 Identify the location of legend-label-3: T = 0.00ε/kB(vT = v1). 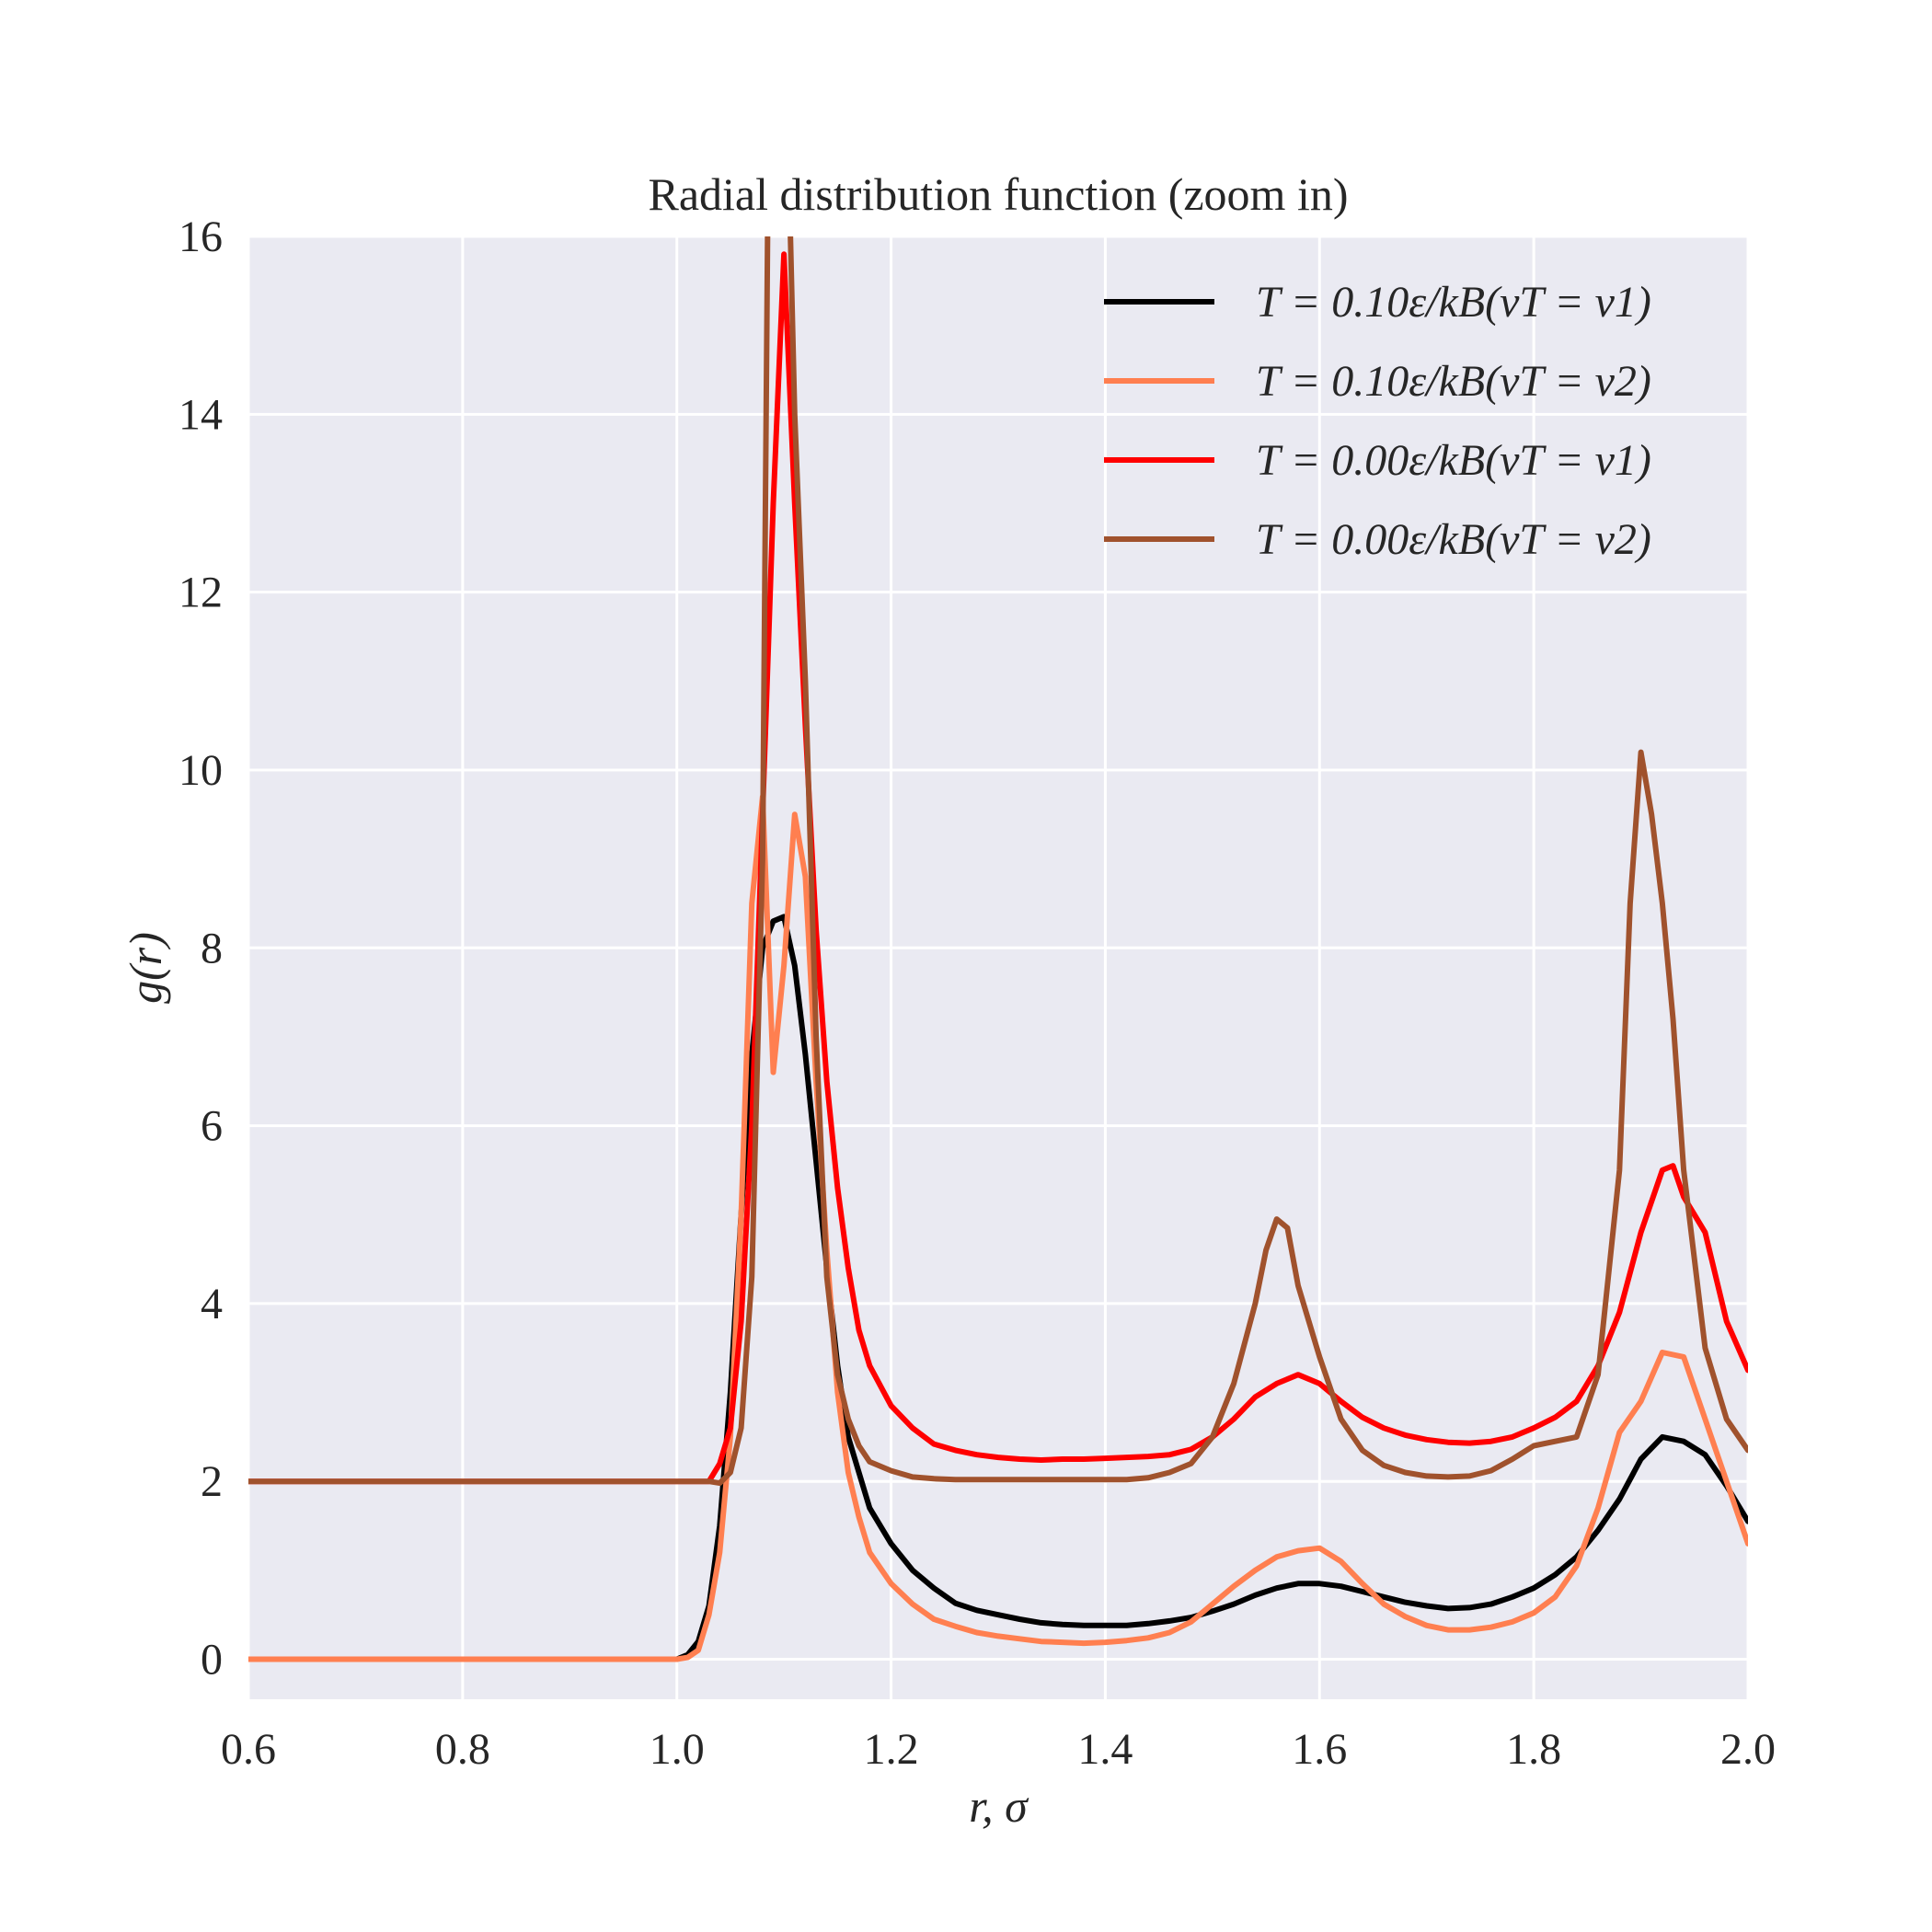
(1453, 460).